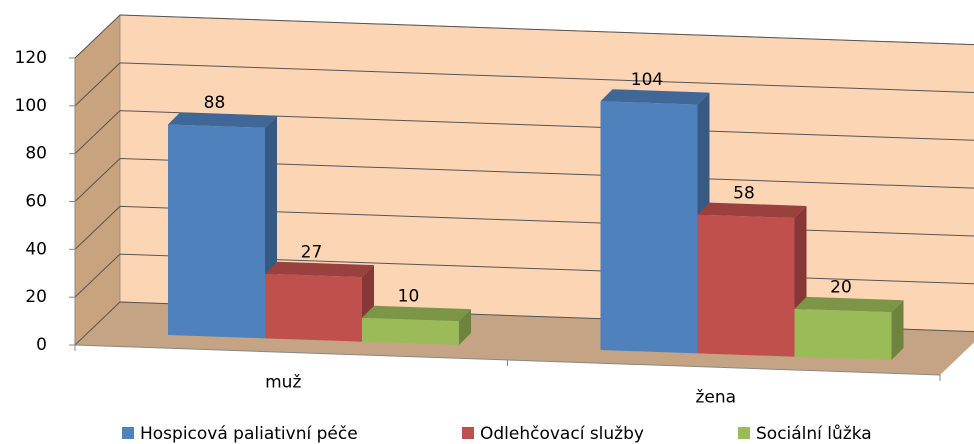  What do you see at coordinates (647, 80) in the screenshot?
I see `data-label: 104` at bounding box center [647, 80].